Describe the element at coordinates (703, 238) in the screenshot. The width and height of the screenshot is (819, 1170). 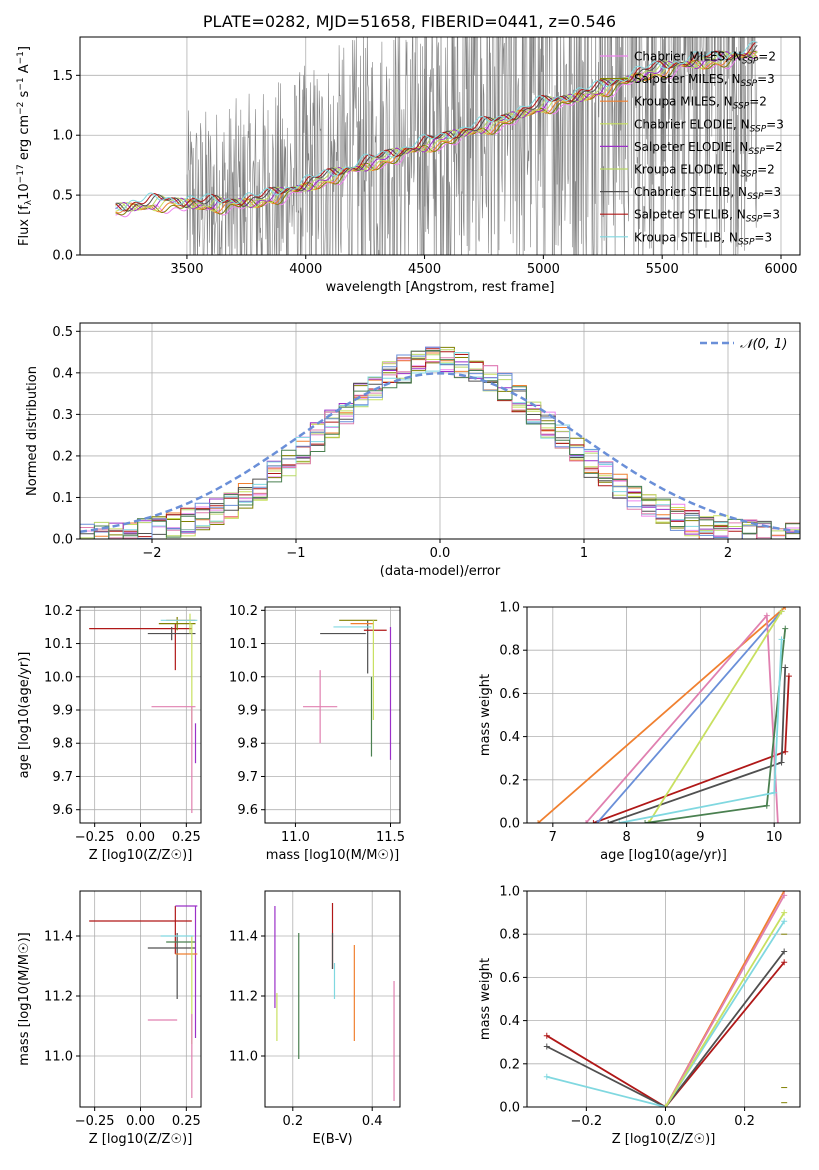
I see `legend-entry: Kroupa STELIB, NSSP=3` at that location.